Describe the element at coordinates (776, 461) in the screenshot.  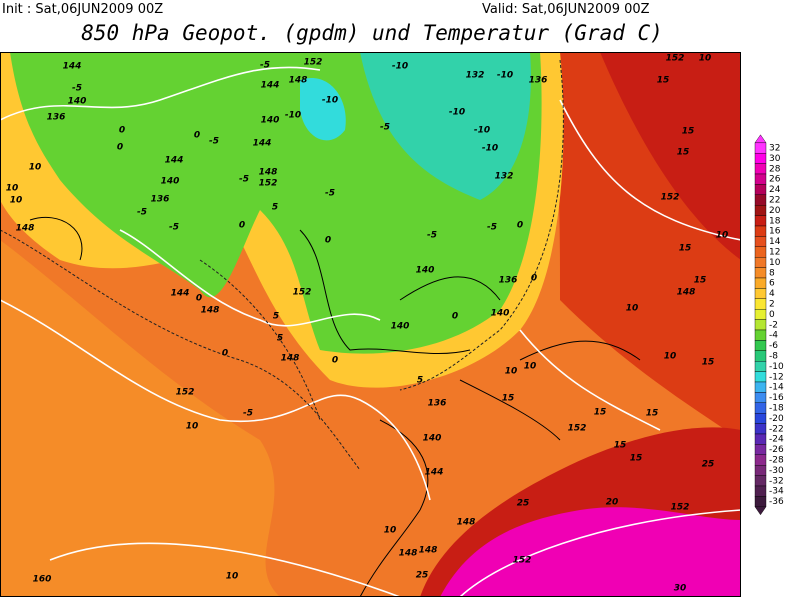
I see `colorbar-label: -28` at that location.